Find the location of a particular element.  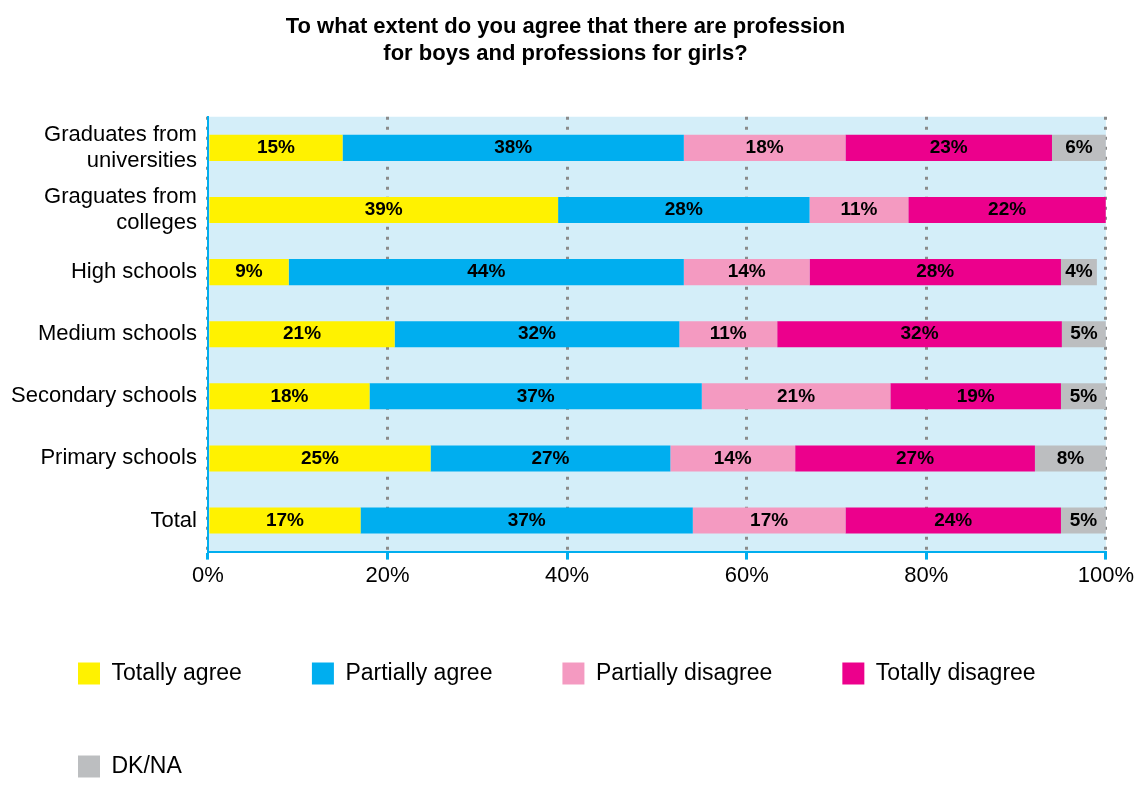

x-tick-label: 100% is located at coordinates (1106, 574).